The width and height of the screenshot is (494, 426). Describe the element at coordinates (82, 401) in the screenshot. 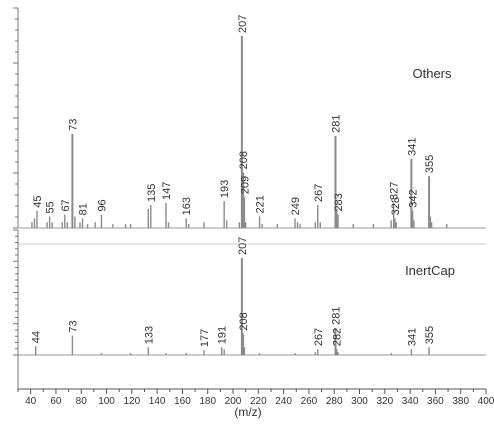

I see `x-tick-label: 80` at that location.